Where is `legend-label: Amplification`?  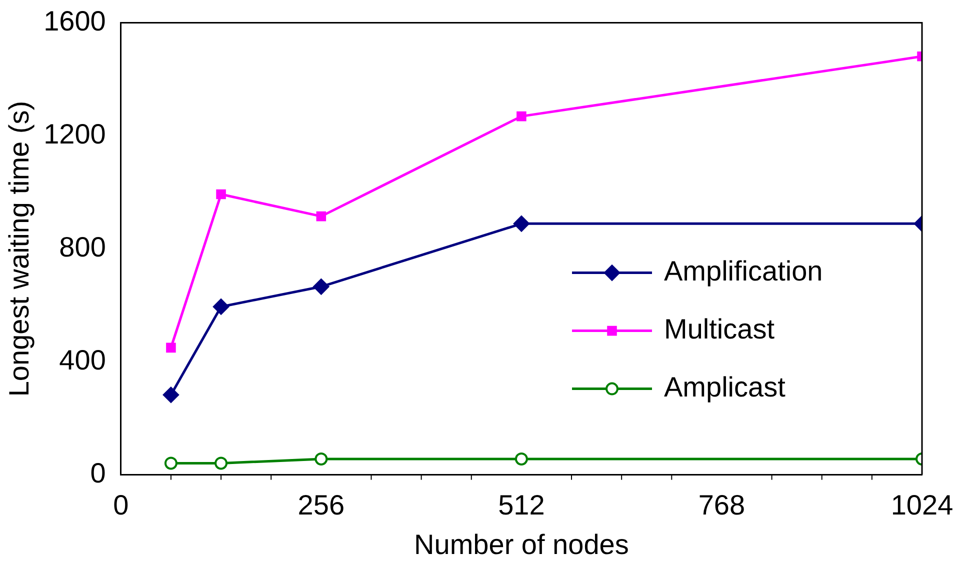
legend-label: Amplification is located at coordinates (743, 271).